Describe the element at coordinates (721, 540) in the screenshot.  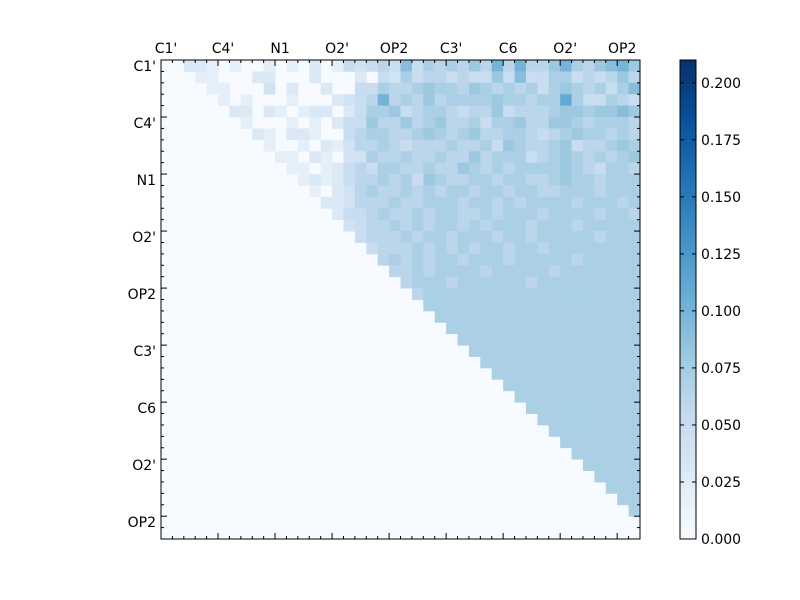
I see `colorbar-tick-label: 0.000` at that location.